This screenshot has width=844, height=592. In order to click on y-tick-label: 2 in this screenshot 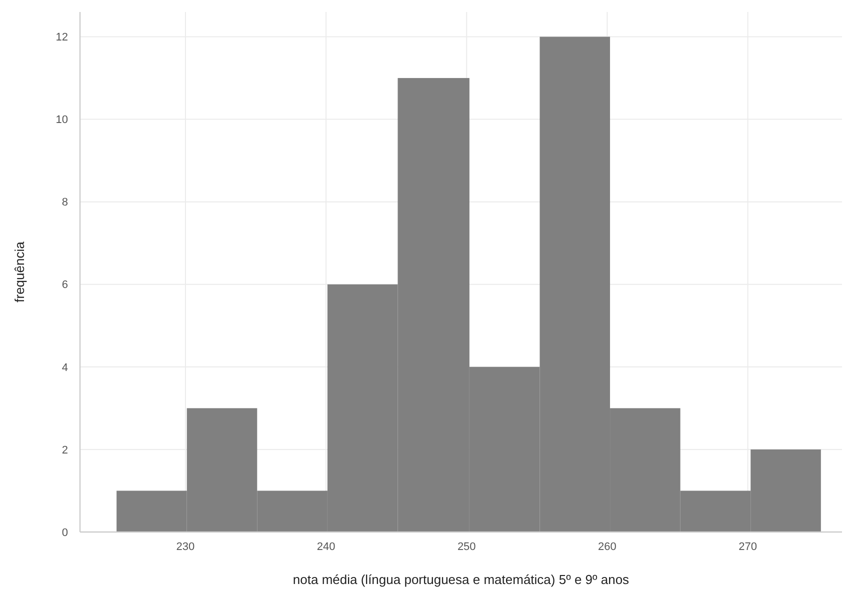, I will do `click(65, 450)`.